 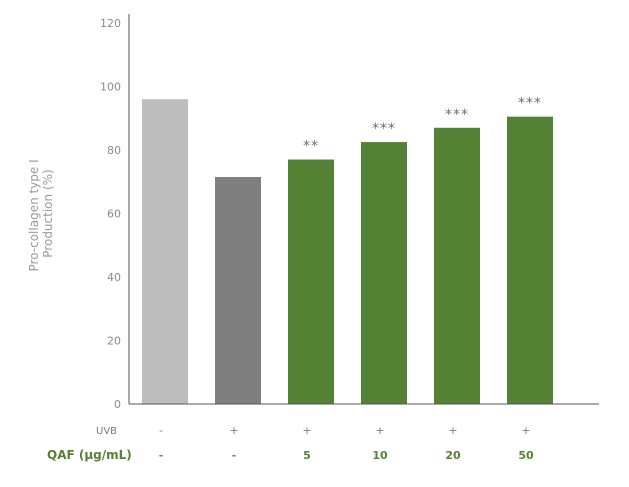 I want to click on y-tick-label: 40, so click(x=114, y=277).